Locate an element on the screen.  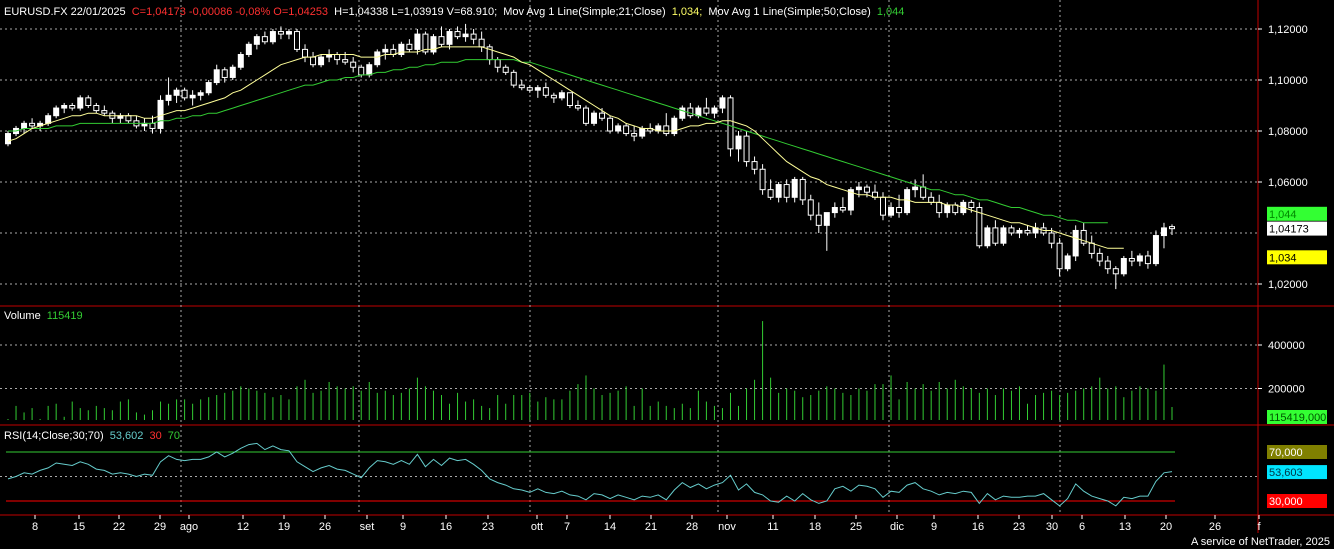
badge-rsi-30: 30,000 is located at coordinates (1286, 502).